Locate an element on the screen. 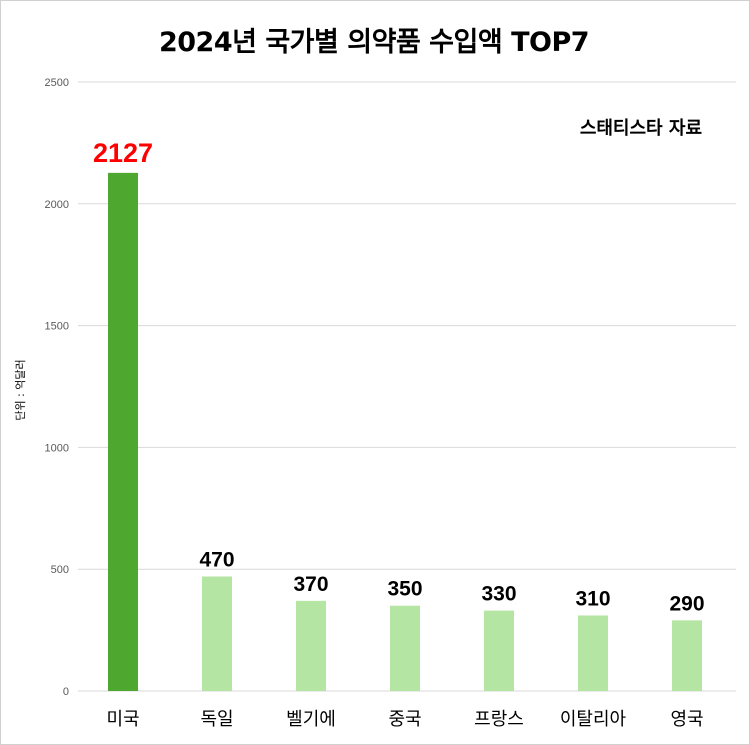 The image size is (750, 745). x-tick-label: 영국 is located at coordinates (686, 719).